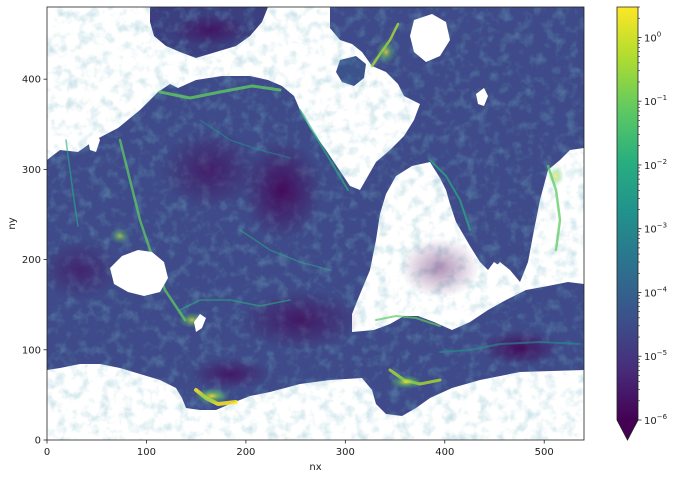 Image resolution: width=677 pixels, height=480 pixels. What do you see at coordinates (482, 97) in the screenshot?
I see `uk-land` at bounding box center [482, 97].